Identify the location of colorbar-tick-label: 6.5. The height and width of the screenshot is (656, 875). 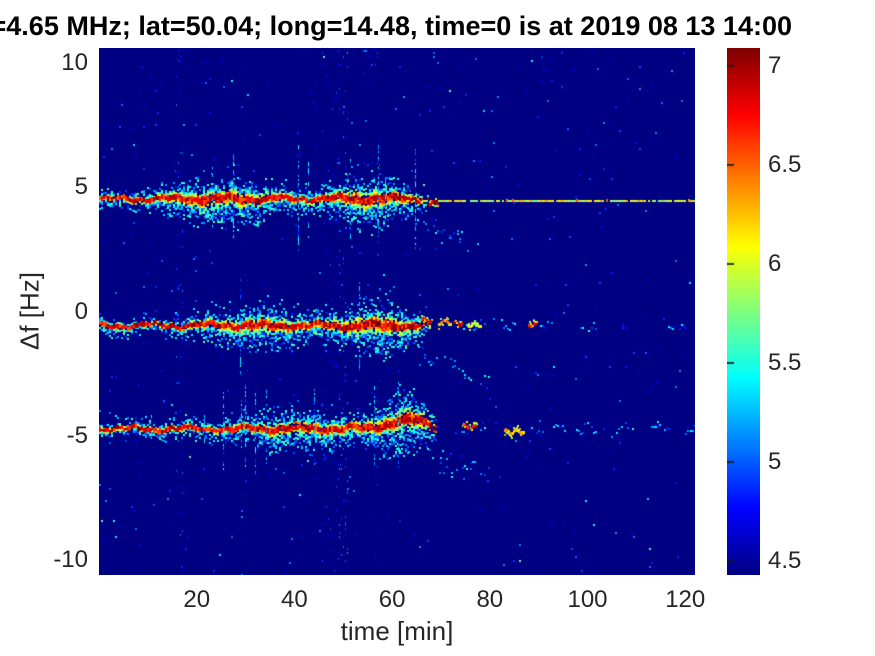
(785, 164).